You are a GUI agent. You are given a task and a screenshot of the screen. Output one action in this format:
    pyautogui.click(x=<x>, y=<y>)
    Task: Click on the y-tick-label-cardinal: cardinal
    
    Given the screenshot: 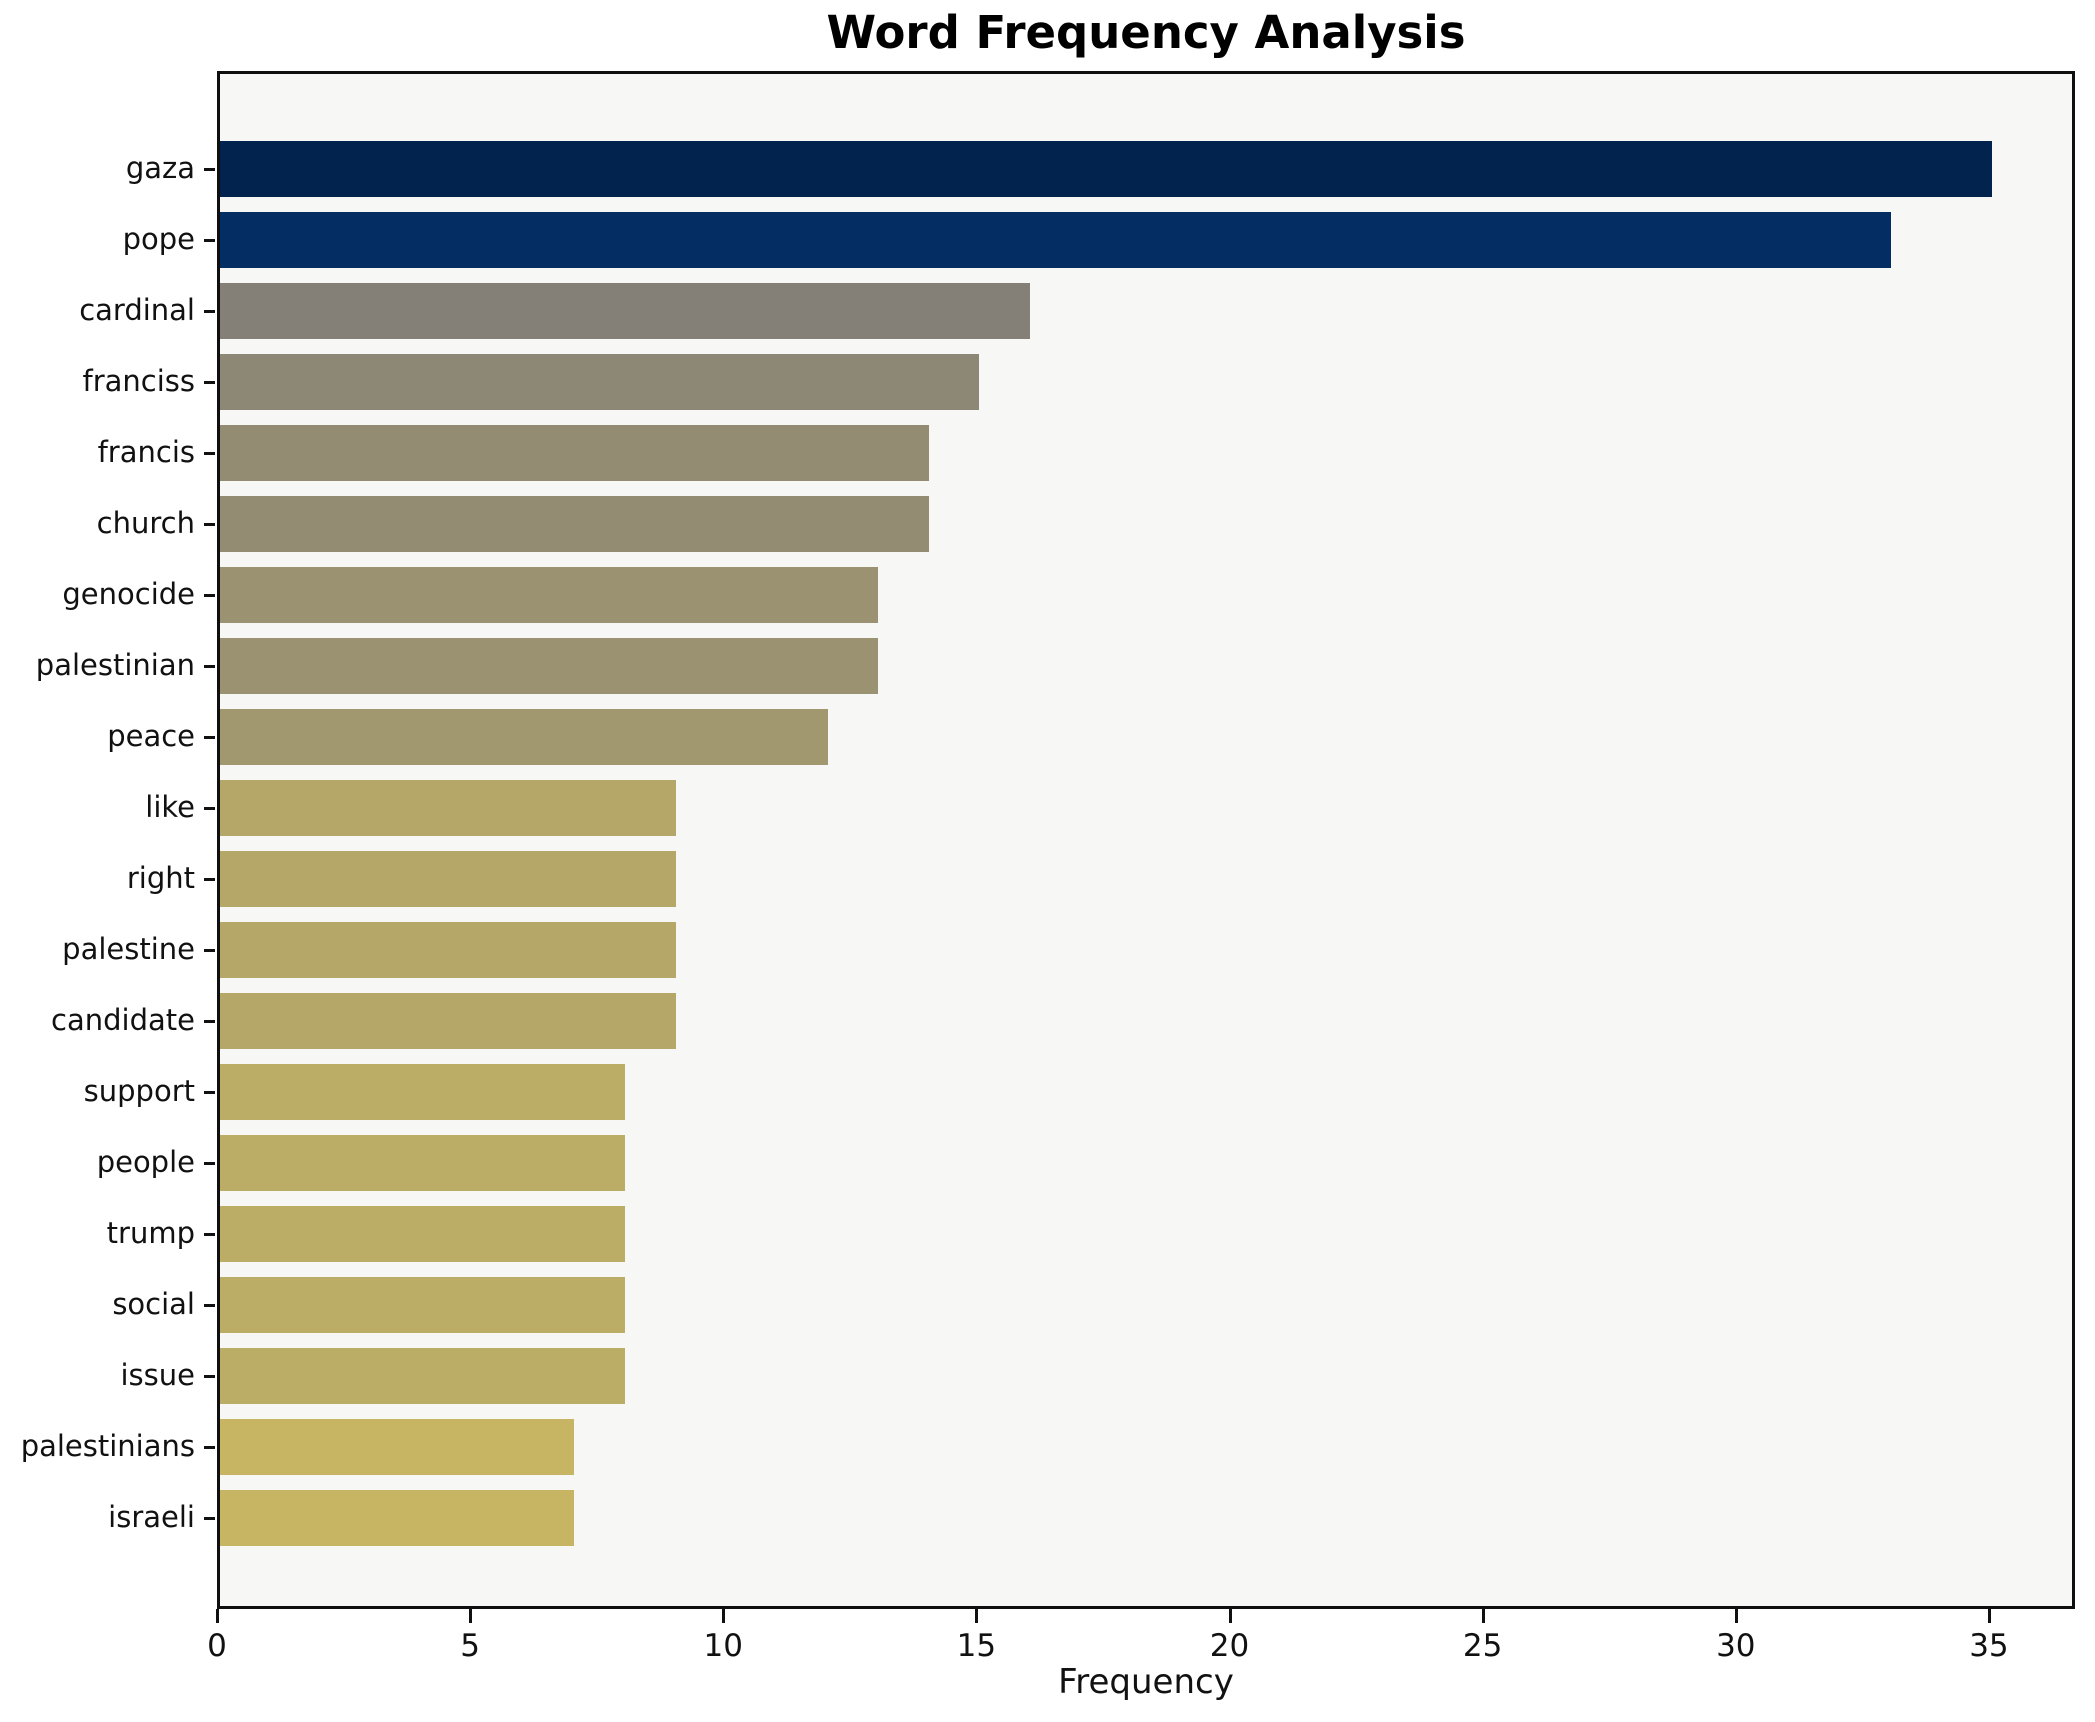 What is the action you would take?
    pyautogui.click(x=137, y=310)
    